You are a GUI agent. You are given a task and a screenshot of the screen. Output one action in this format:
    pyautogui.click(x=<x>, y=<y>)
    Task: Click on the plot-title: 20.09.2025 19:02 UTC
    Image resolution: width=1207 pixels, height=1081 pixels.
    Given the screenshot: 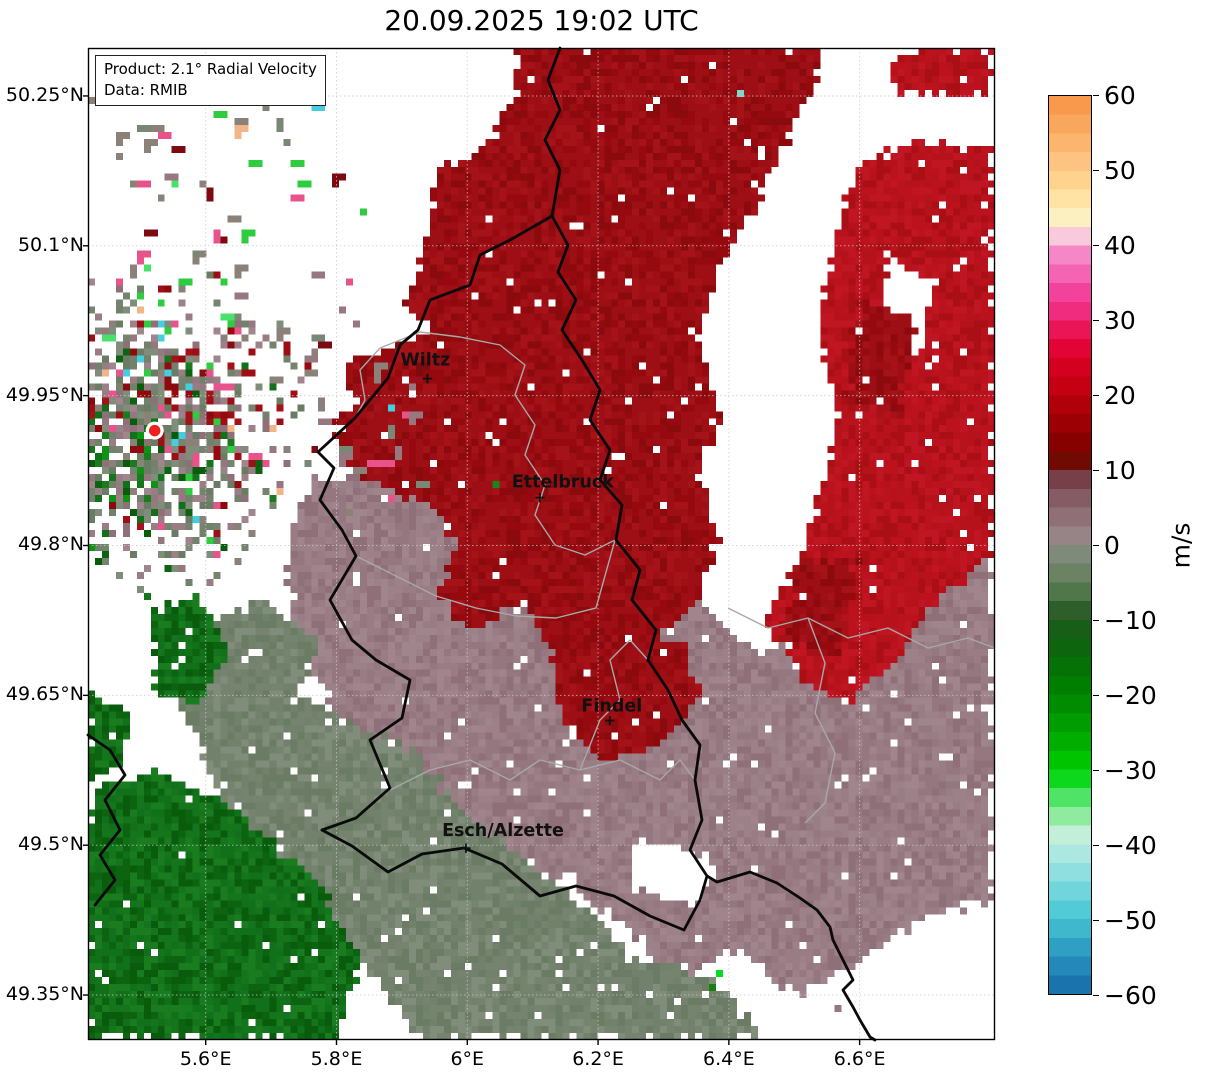 What is the action you would take?
    pyautogui.click(x=541, y=20)
    